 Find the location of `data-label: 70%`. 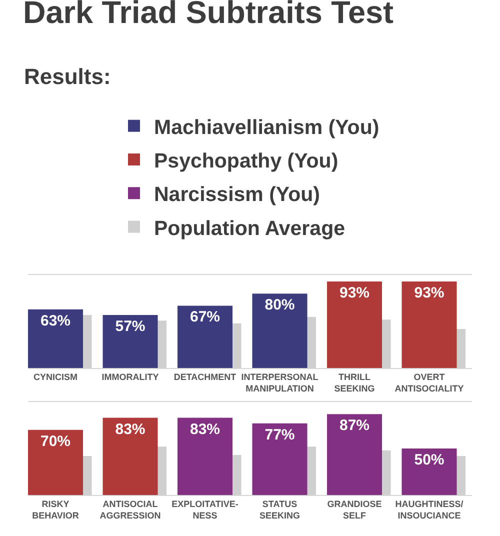

data-label: 70% is located at coordinates (55, 441).